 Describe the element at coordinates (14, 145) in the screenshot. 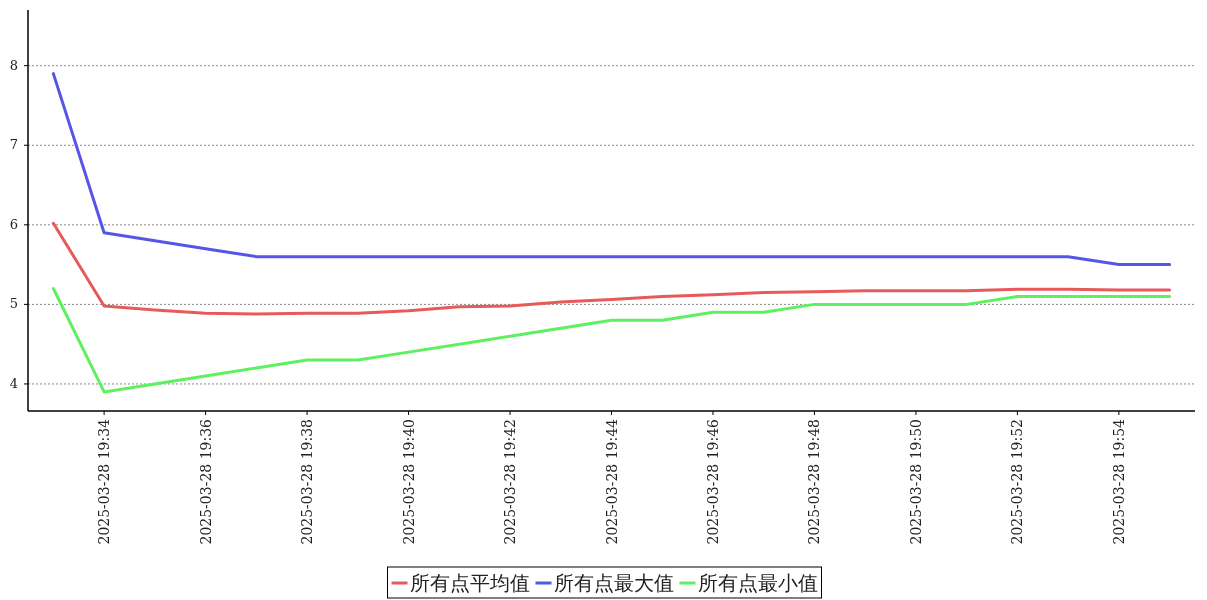

I see `y-tick-label: 7` at that location.